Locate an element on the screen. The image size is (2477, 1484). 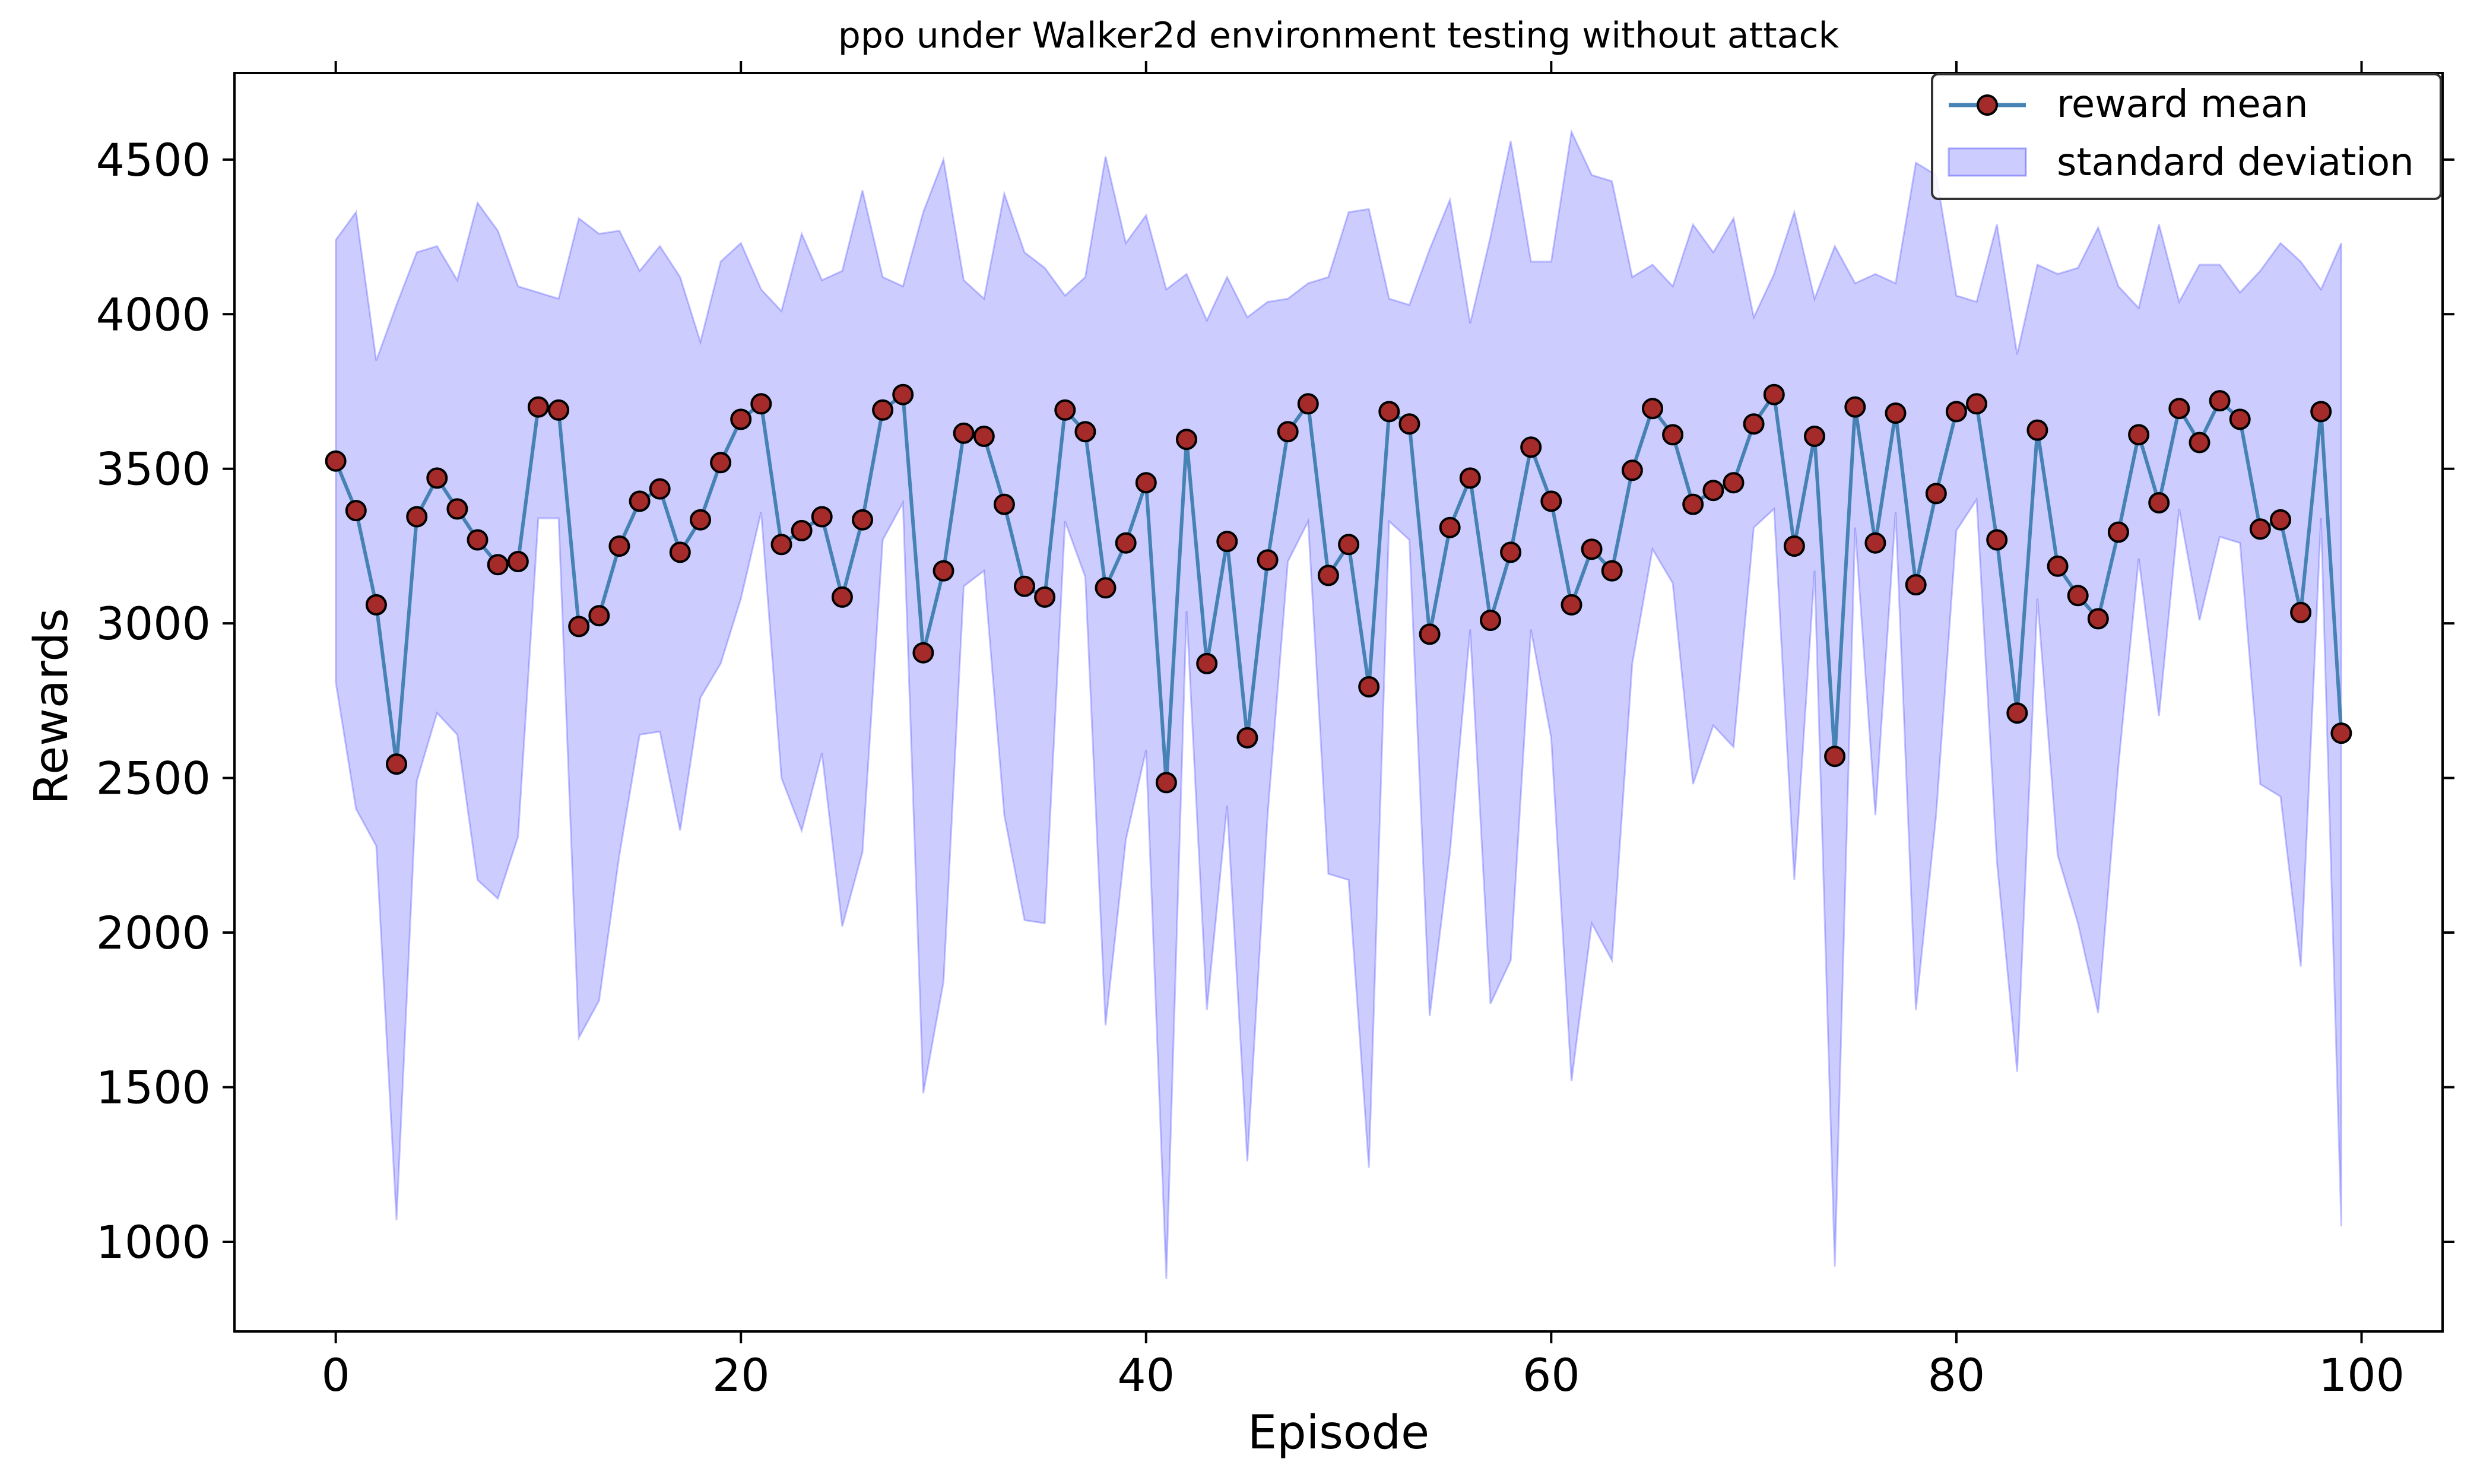
y-tick-label: 3000 is located at coordinates (153, 623).